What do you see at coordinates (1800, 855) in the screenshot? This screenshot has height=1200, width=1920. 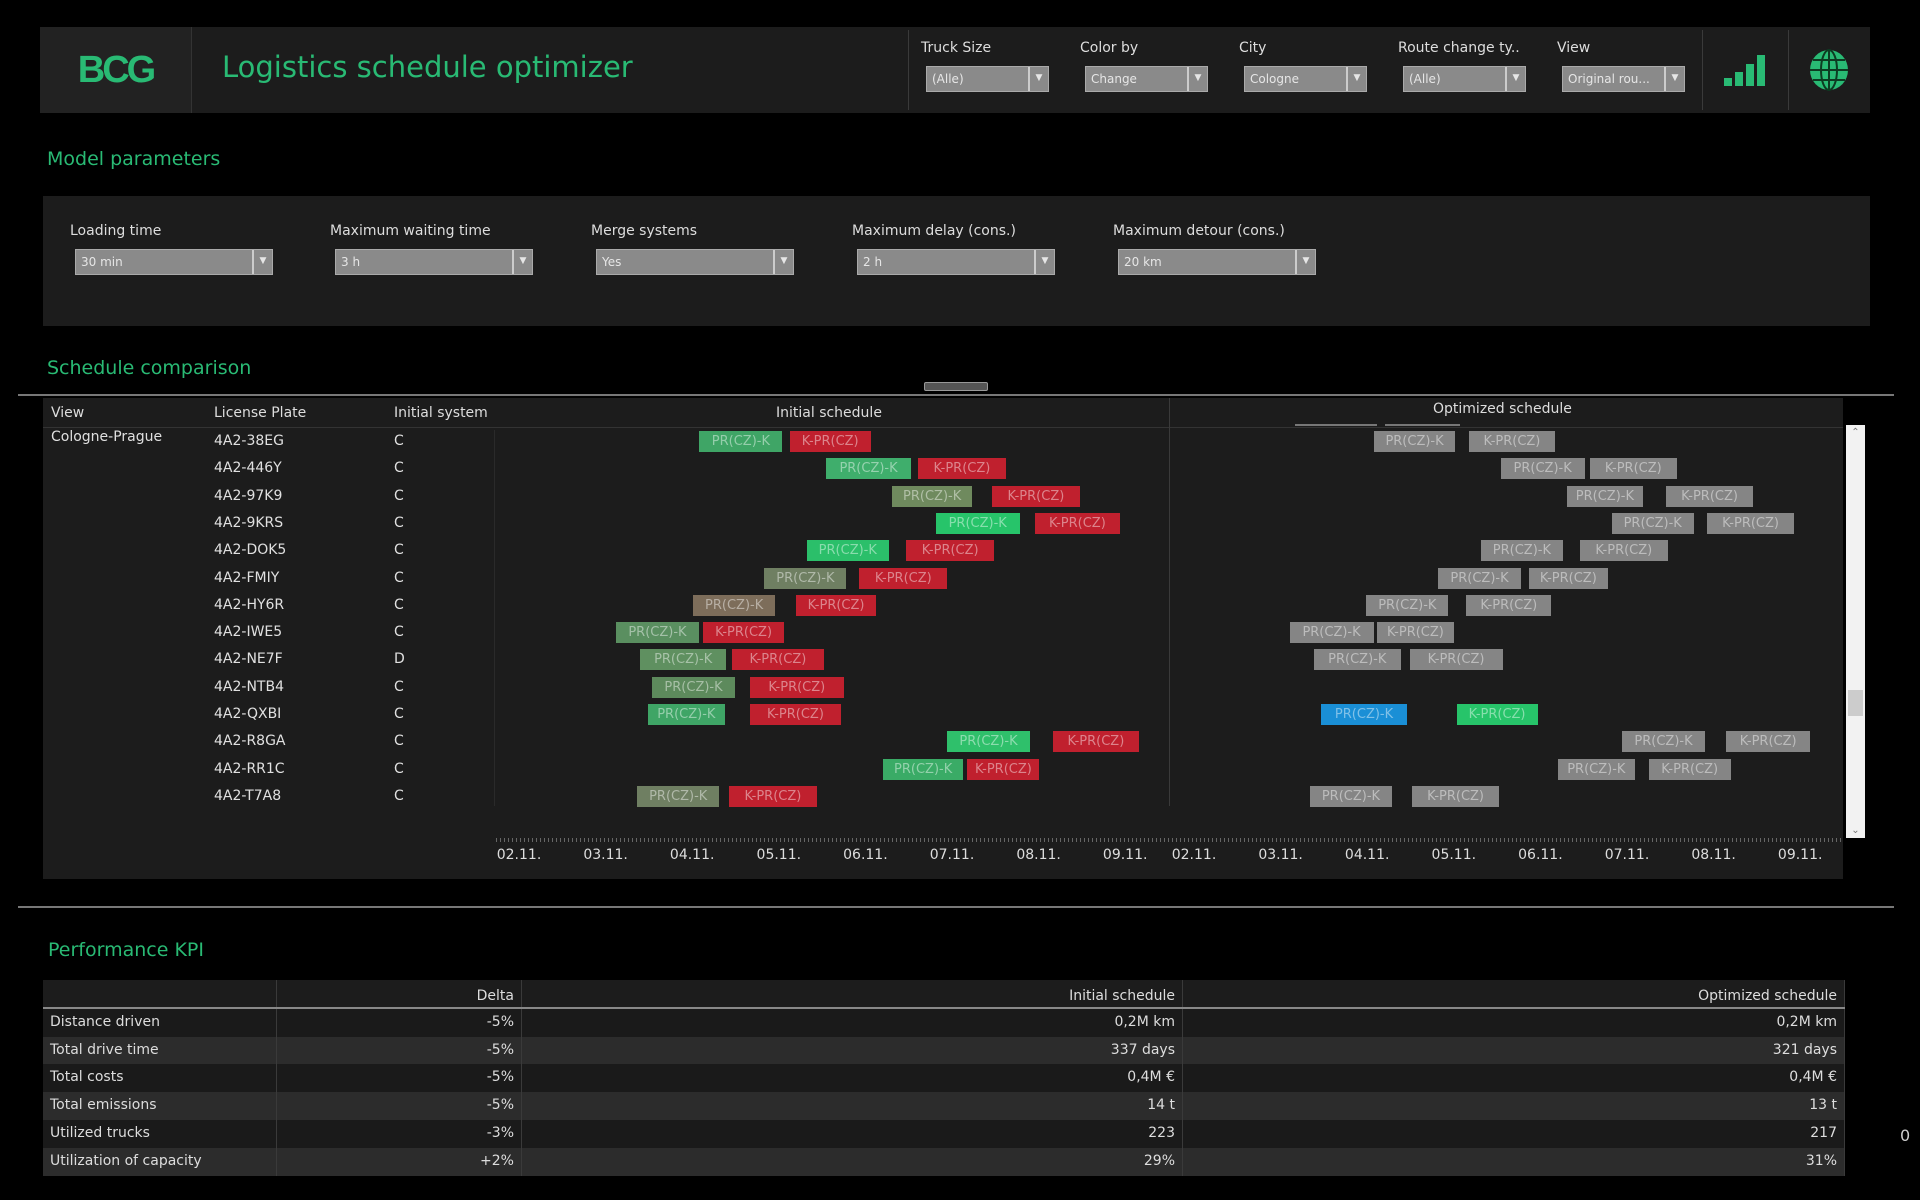 I see `date-tick-label: 09.11.` at bounding box center [1800, 855].